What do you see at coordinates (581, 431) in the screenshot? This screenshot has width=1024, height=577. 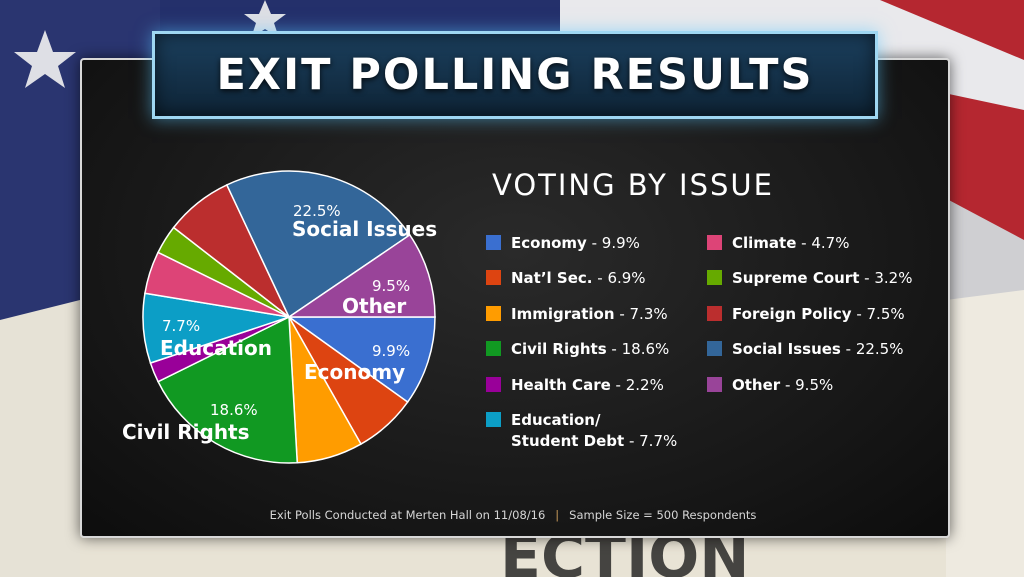 I see `legend-item-education: Education/Student Debt - 7.7%` at bounding box center [581, 431].